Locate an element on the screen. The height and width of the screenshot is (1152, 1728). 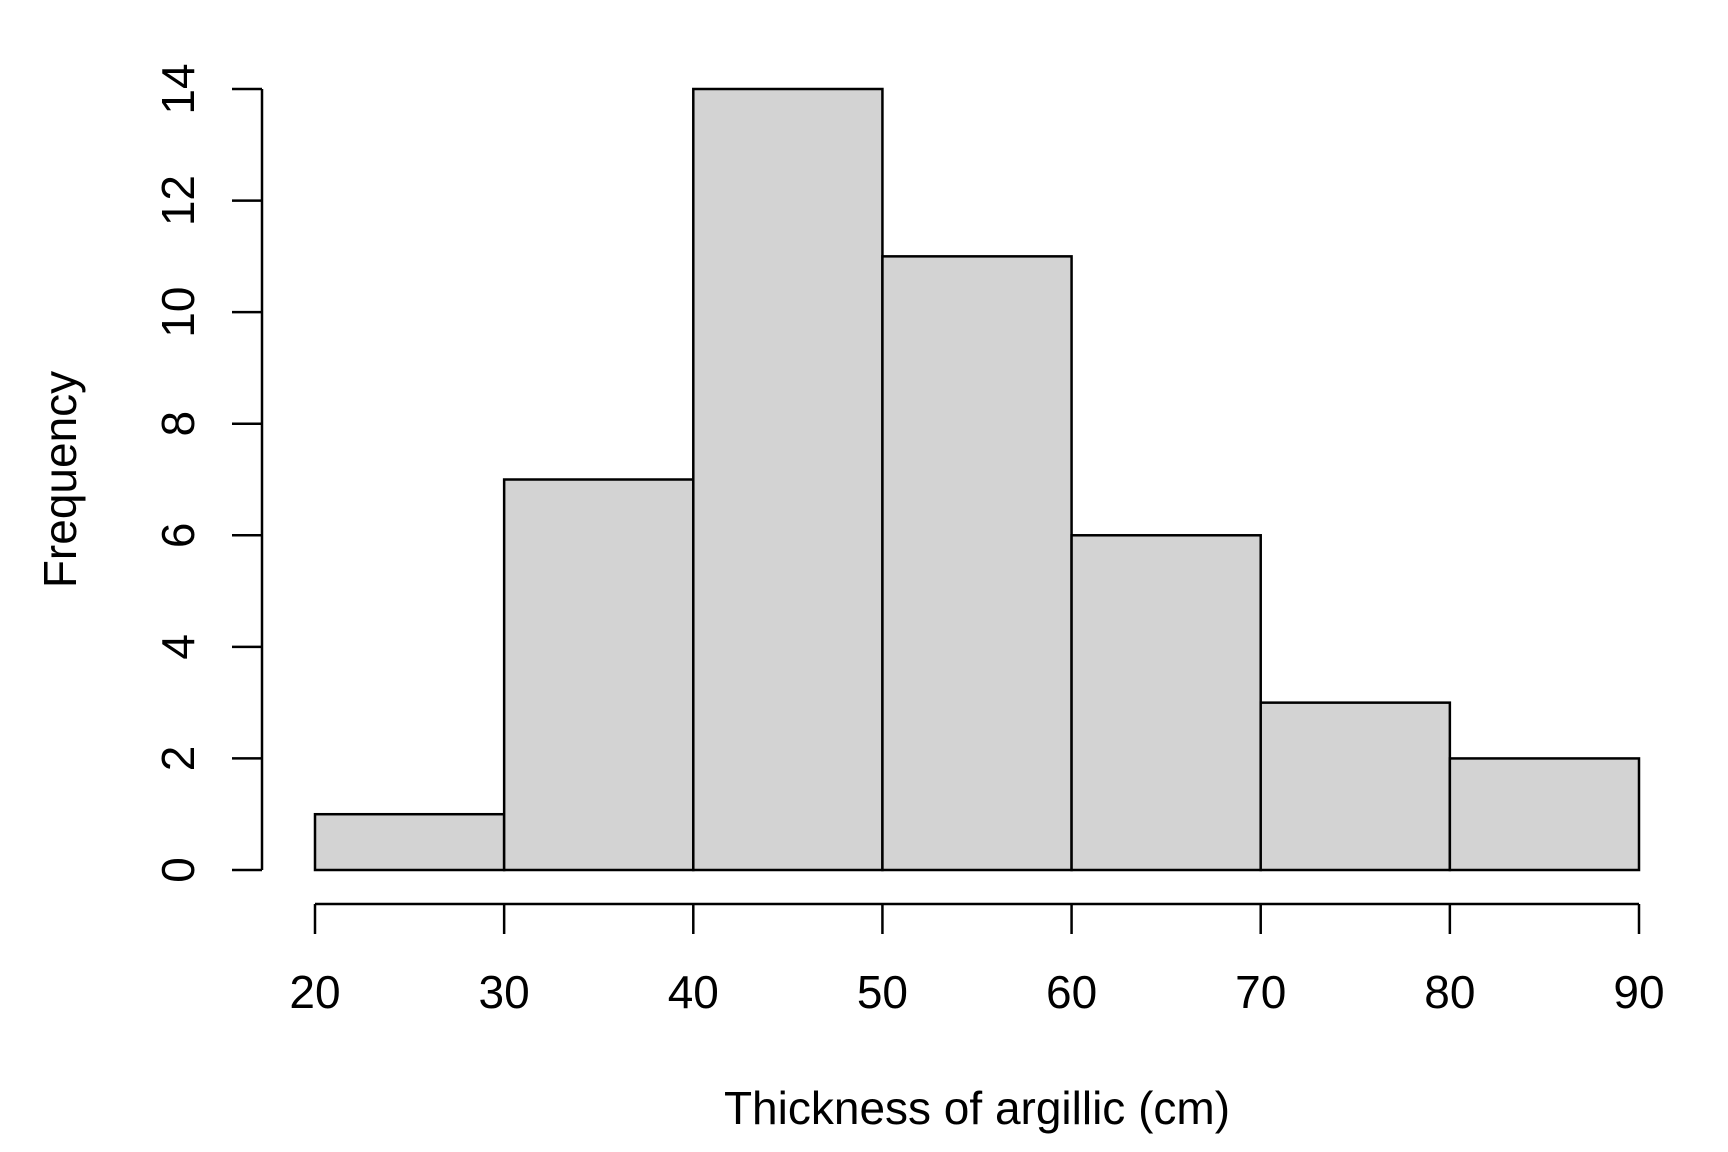
x-tick-label-80: 80 is located at coordinates (1449, 992).